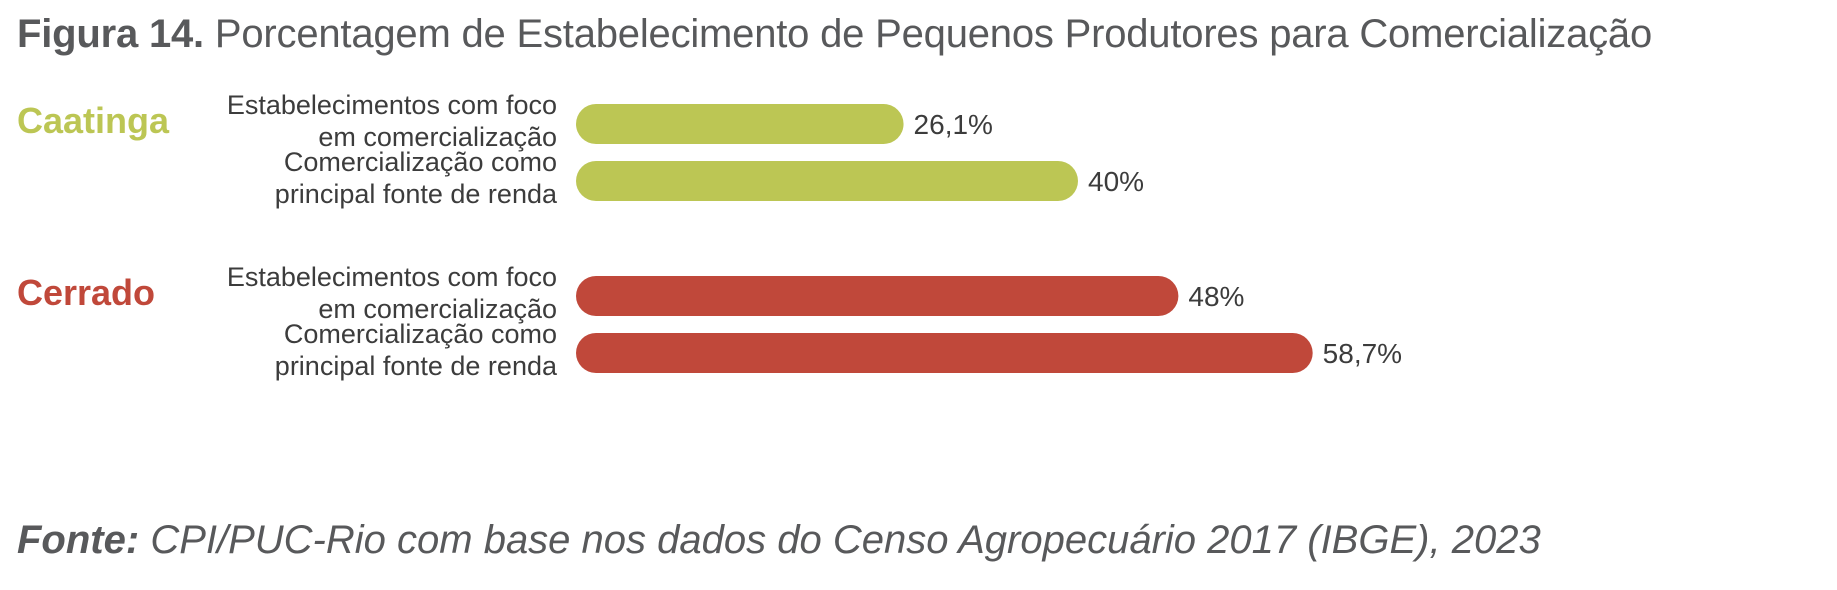 The width and height of the screenshot is (1837, 590). I want to click on data-label: 48%, so click(1216, 296).